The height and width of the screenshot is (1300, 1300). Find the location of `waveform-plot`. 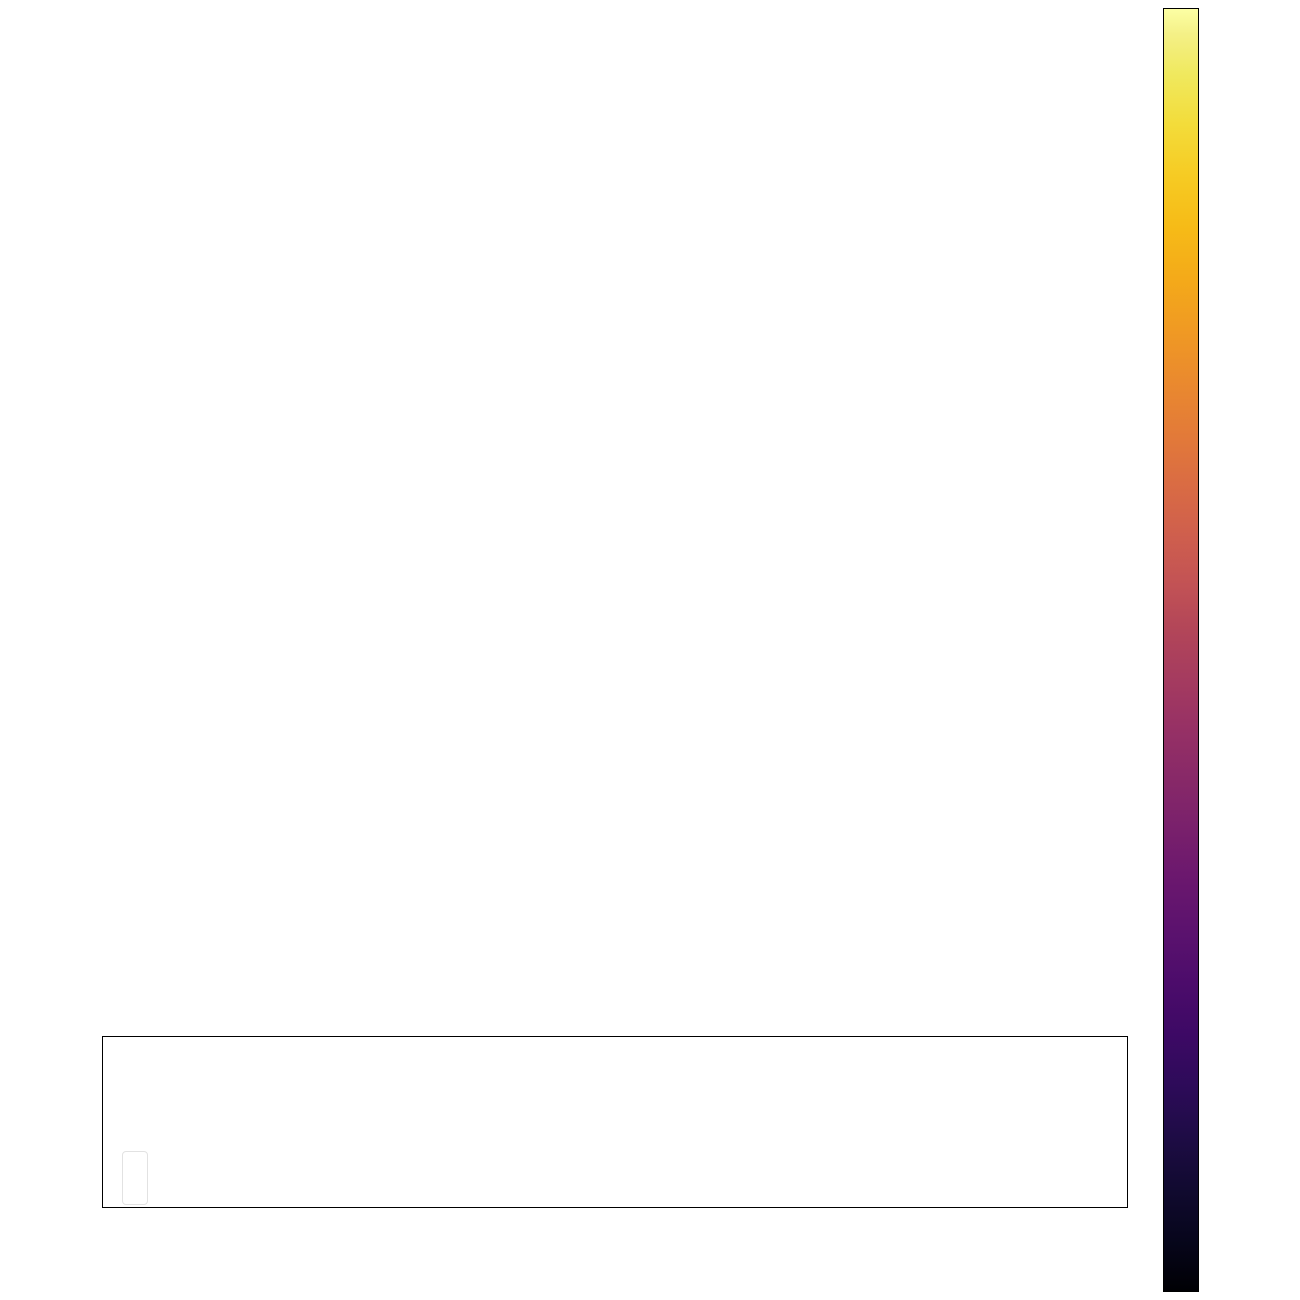

waveform-plot is located at coordinates (615, 1122).